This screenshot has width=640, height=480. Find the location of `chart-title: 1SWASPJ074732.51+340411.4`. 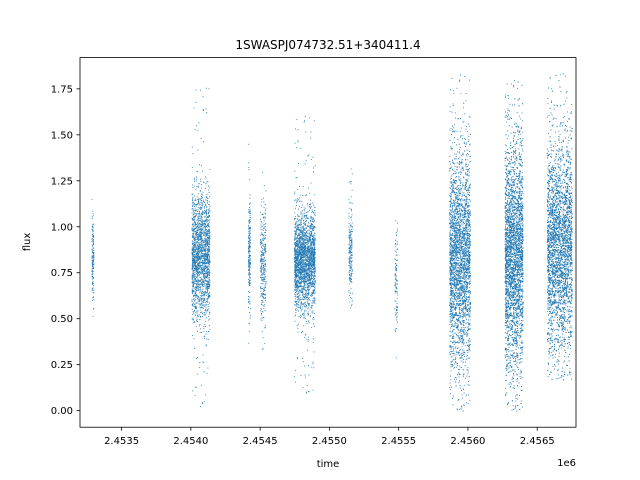

chart-title: 1SWASPJ074732.51+340411.4 is located at coordinates (327, 45).